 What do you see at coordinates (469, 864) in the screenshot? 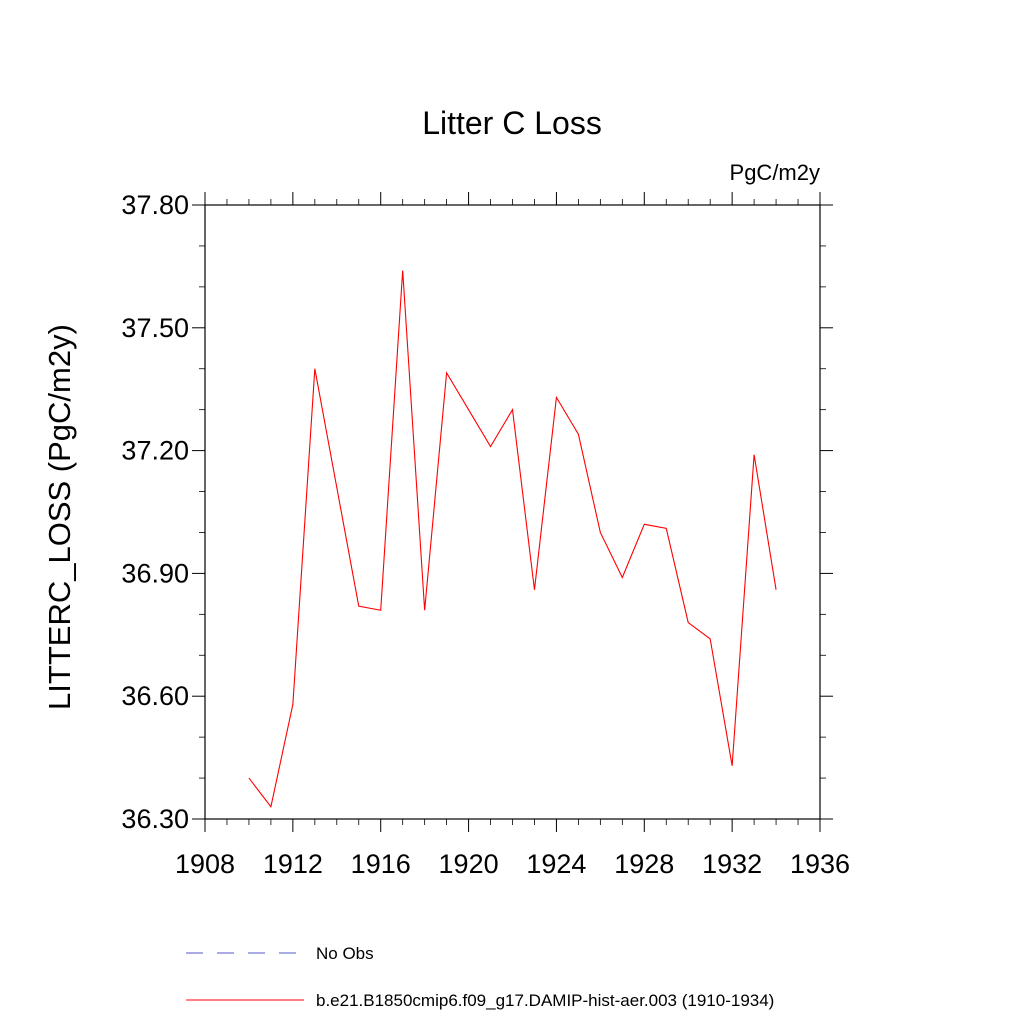
I see `x-tick-label: 1920` at bounding box center [469, 864].